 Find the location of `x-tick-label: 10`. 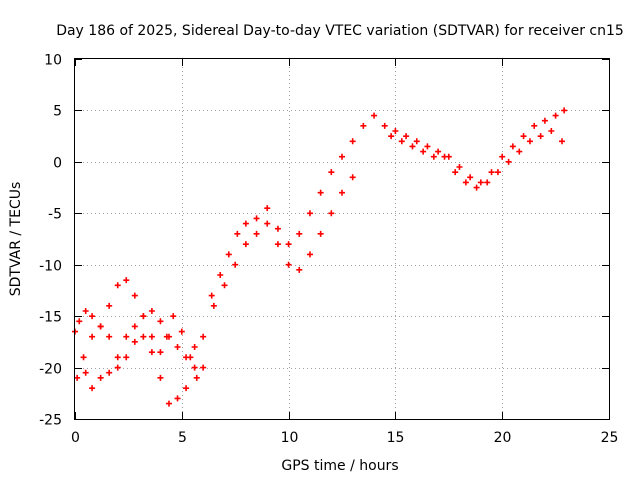

x-tick-label: 10 is located at coordinates (290, 438).